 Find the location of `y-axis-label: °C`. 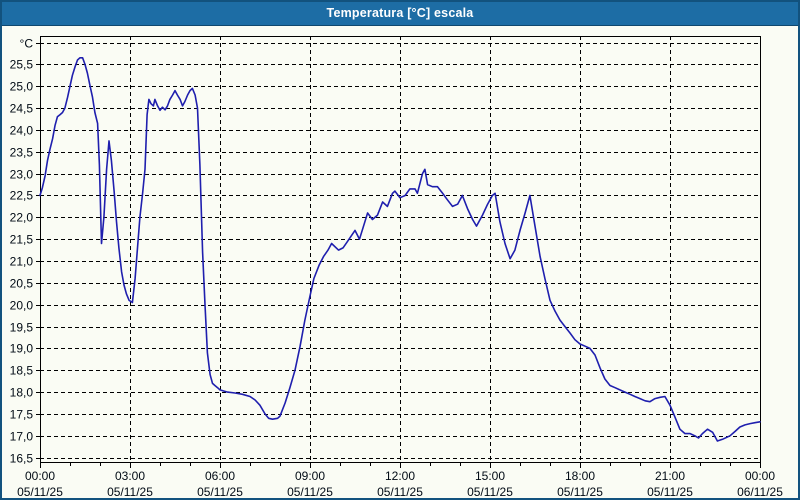

y-axis-label: °C is located at coordinates (27, 44).